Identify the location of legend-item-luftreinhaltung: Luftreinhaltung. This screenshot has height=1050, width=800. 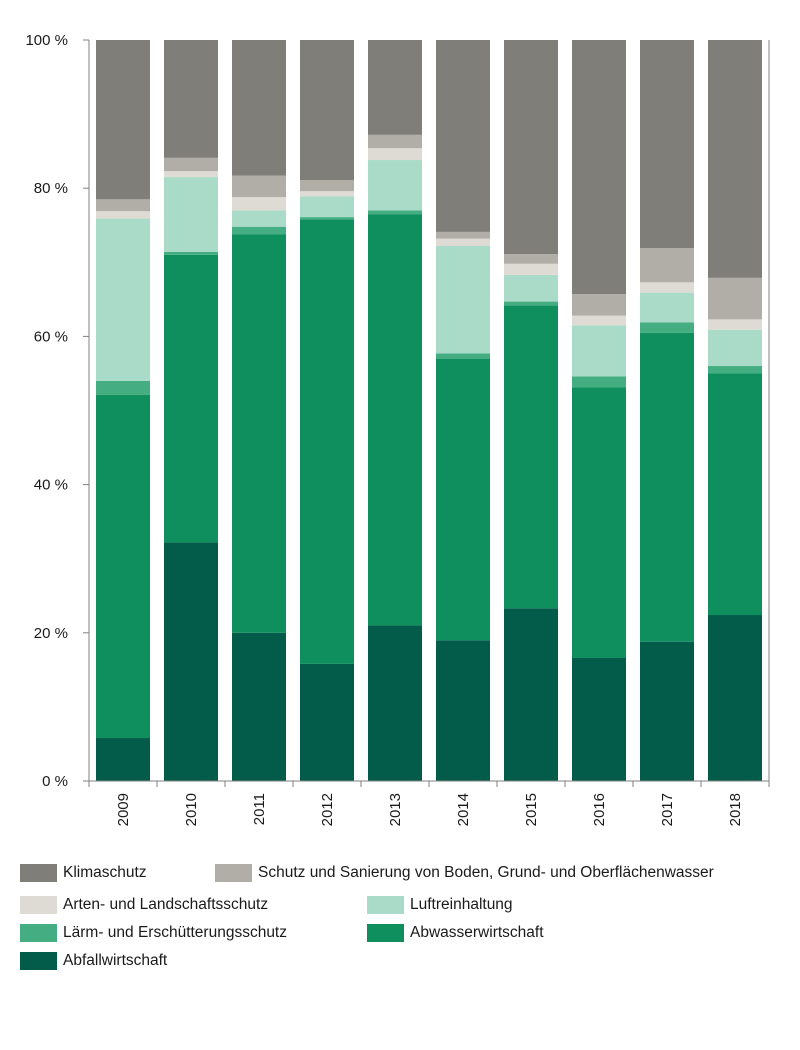
(440, 905).